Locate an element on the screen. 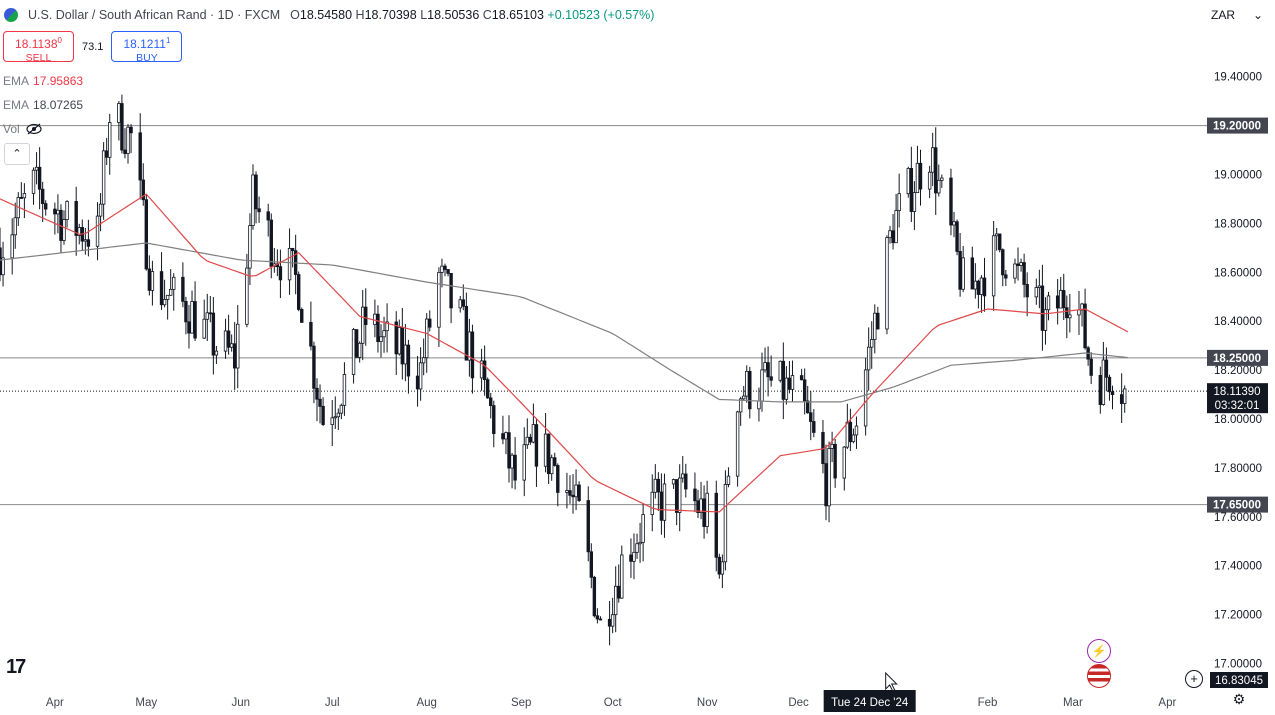 This screenshot has width=1275, height=715. add-plus-icon: + is located at coordinates (1194, 679).